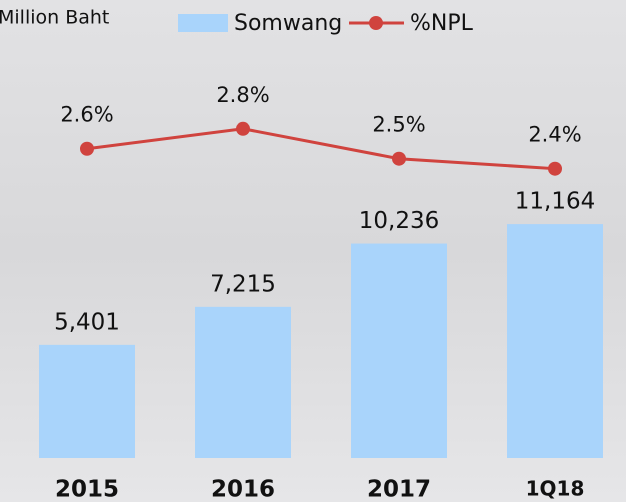 This screenshot has width=626, height=502. I want to click on y-axis-label: Million Baht, so click(54, 18).